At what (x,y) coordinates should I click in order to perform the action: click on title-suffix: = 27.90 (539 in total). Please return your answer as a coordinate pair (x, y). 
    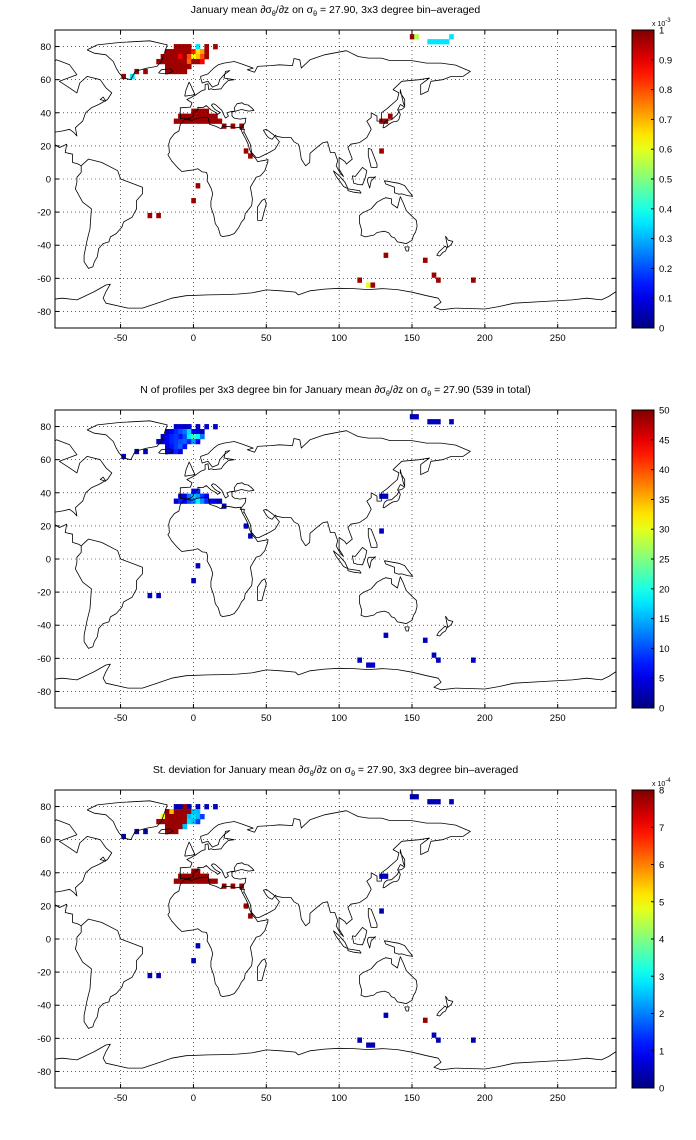
    Looking at the image, I should click on (481, 390).